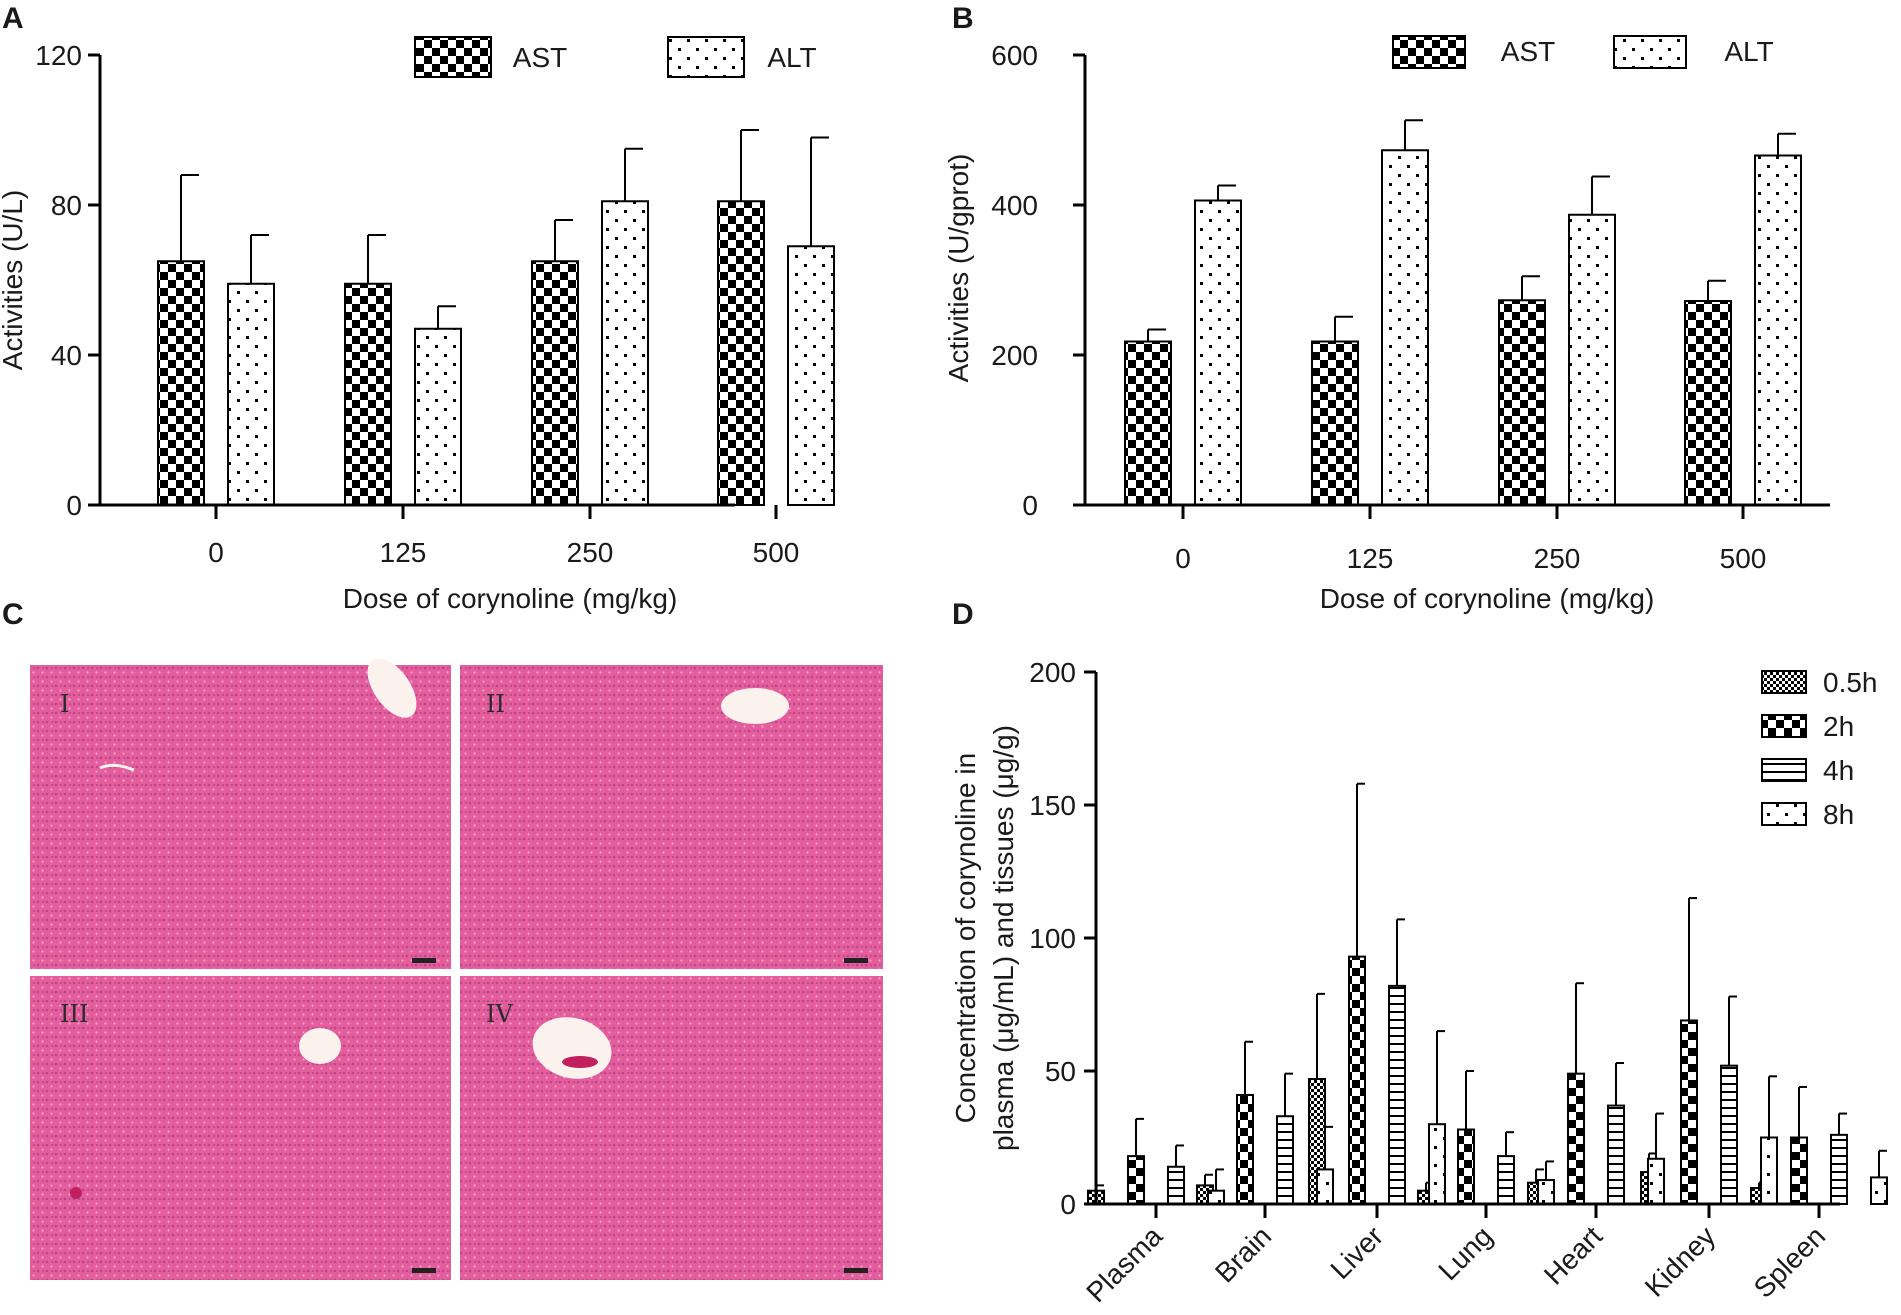 The width and height of the screenshot is (1901, 1315). Describe the element at coordinates (1799, 1170) in the screenshot. I see `bar-2h-Spleen` at that location.